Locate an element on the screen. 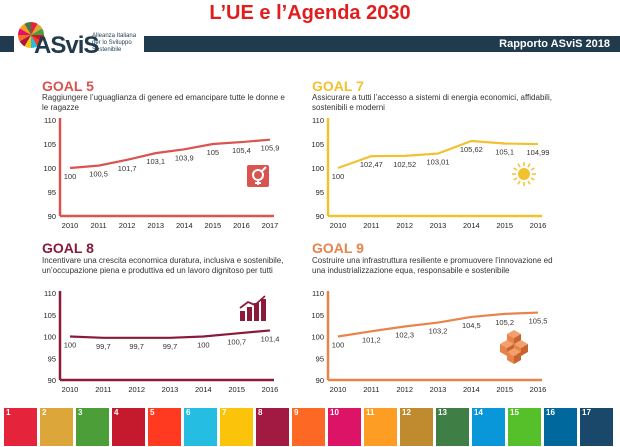 Image resolution: width=620 pixels, height=447 pixels. cubes-icon is located at coordinates (514, 347).